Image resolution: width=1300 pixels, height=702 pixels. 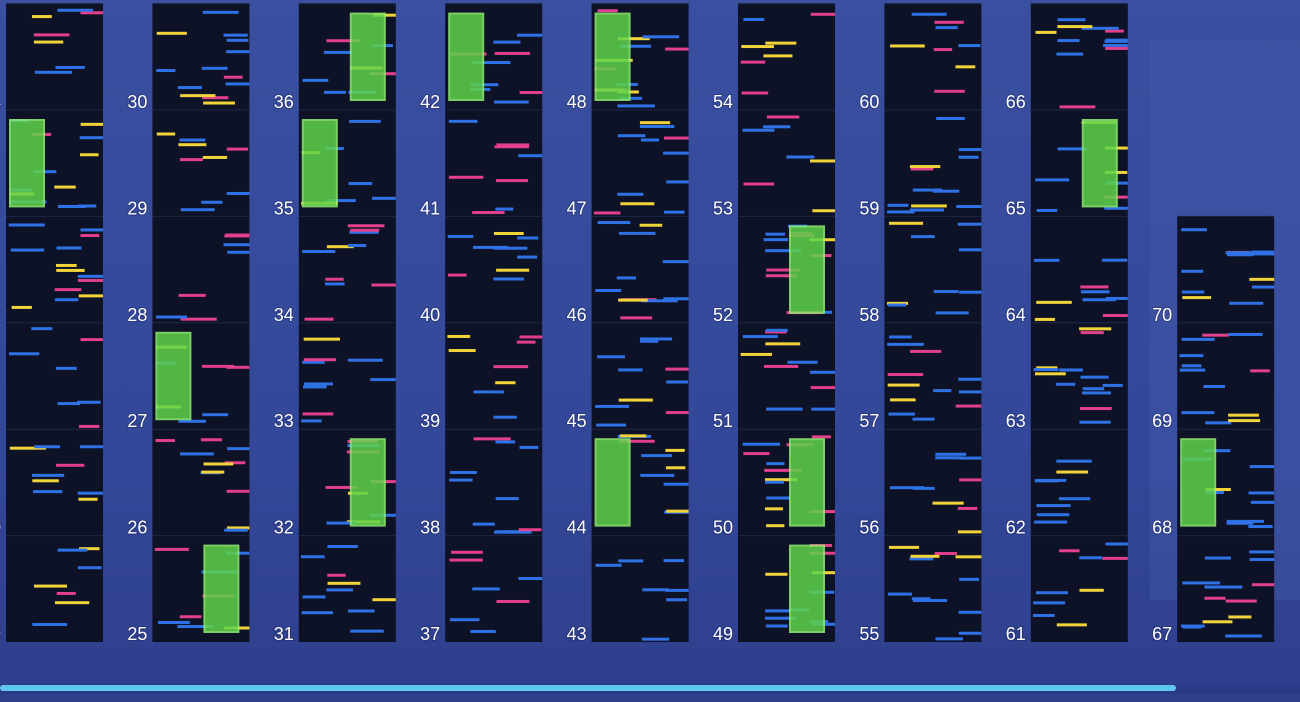 What do you see at coordinates (430, 634) in the screenshot?
I see `measure-number: 37` at bounding box center [430, 634].